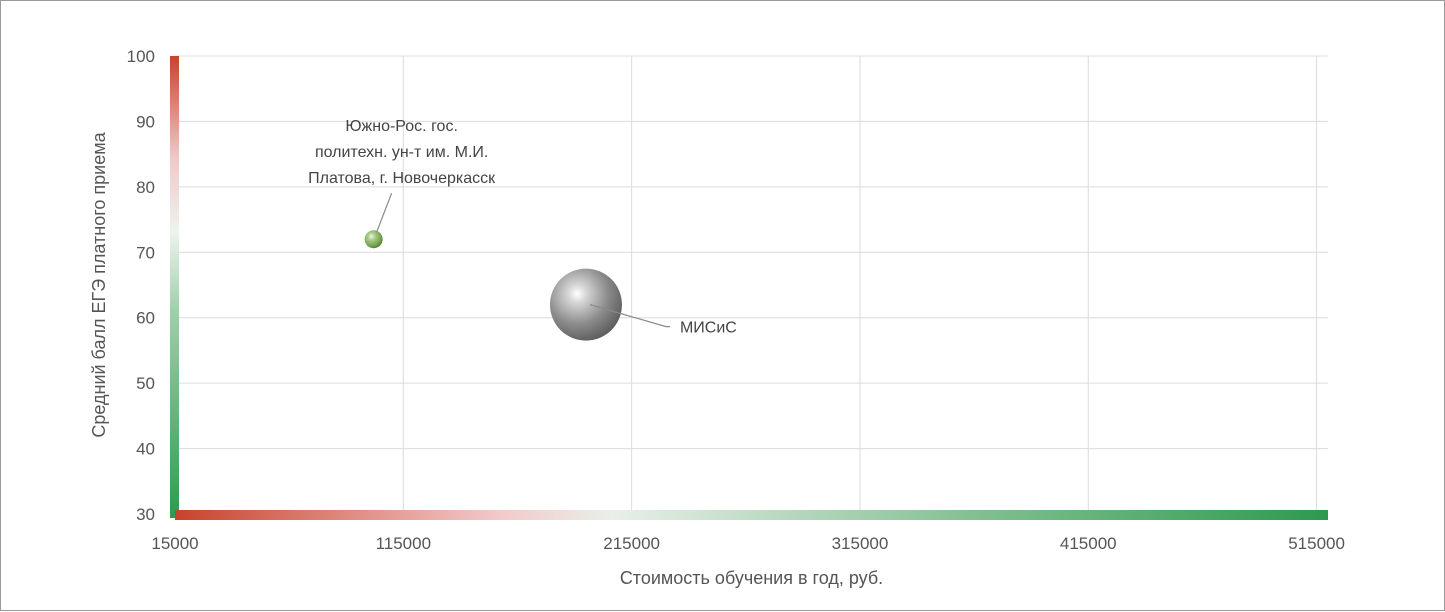 The height and width of the screenshot is (612, 1445). What do you see at coordinates (708, 328) in the screenshot?
I see `bubble-label: МИСиС` at bounding box center [708, 328].